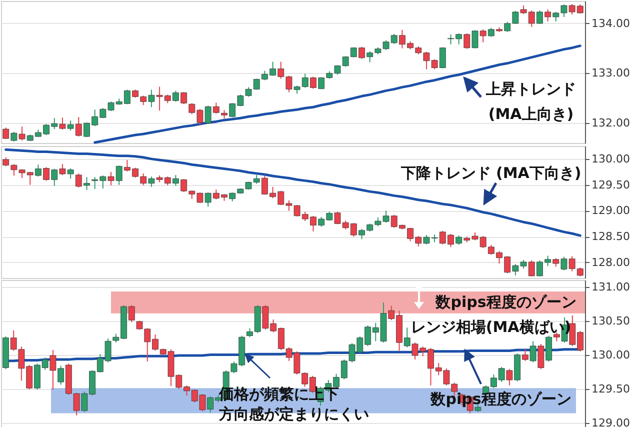 Image resolution: width=636 pixels, height=427 pixels. Describe the element at coordinates (505, 302) in the screenshot. I see `band-label: 数pips程度のゾーン` at that location.